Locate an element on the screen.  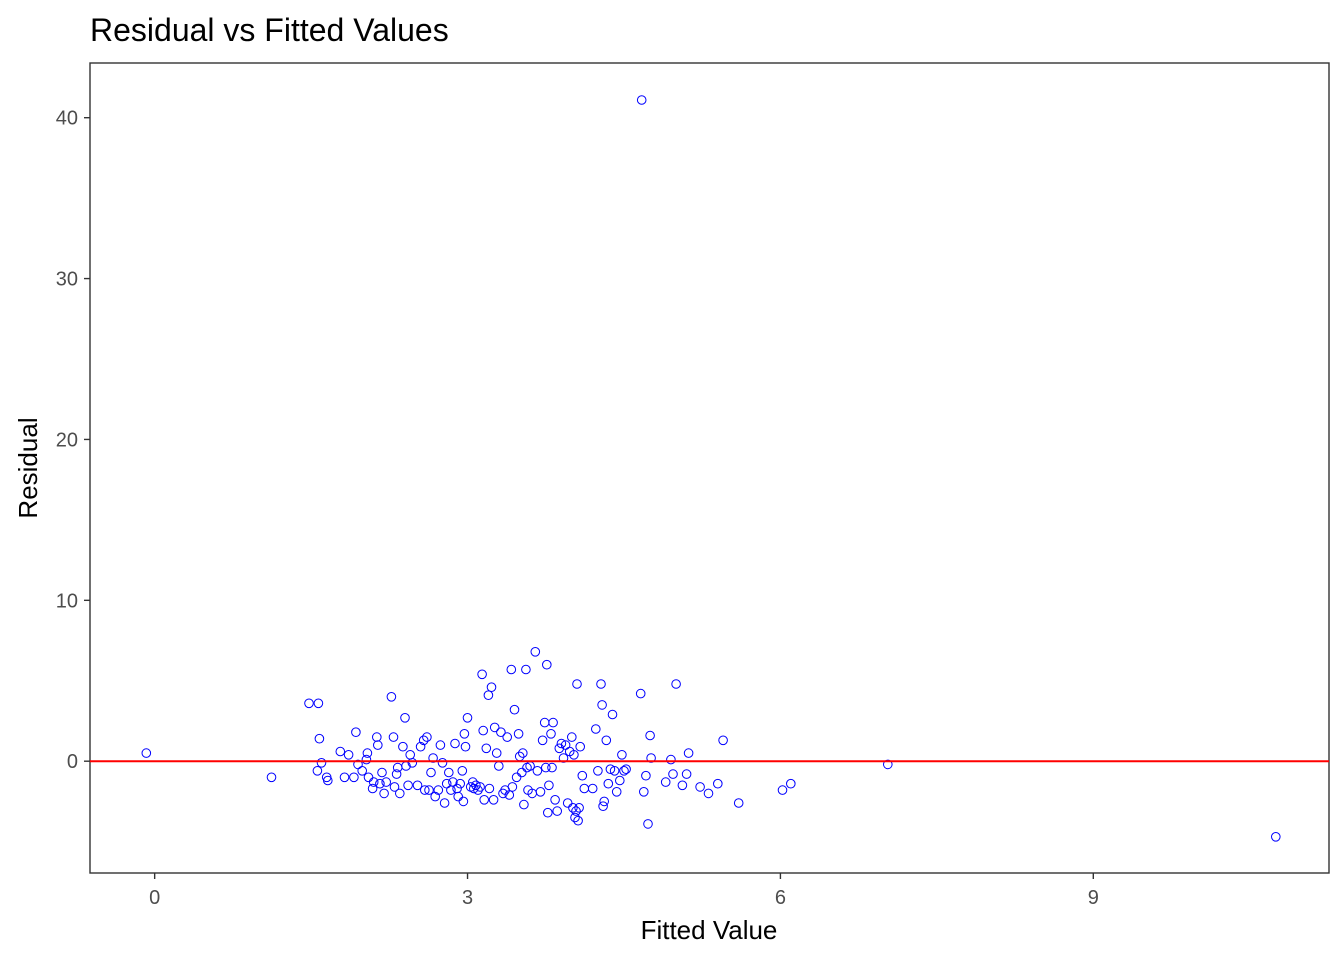
y-axis-ticks: 0 10 20 30 40 is located at coordinates (73, 440).